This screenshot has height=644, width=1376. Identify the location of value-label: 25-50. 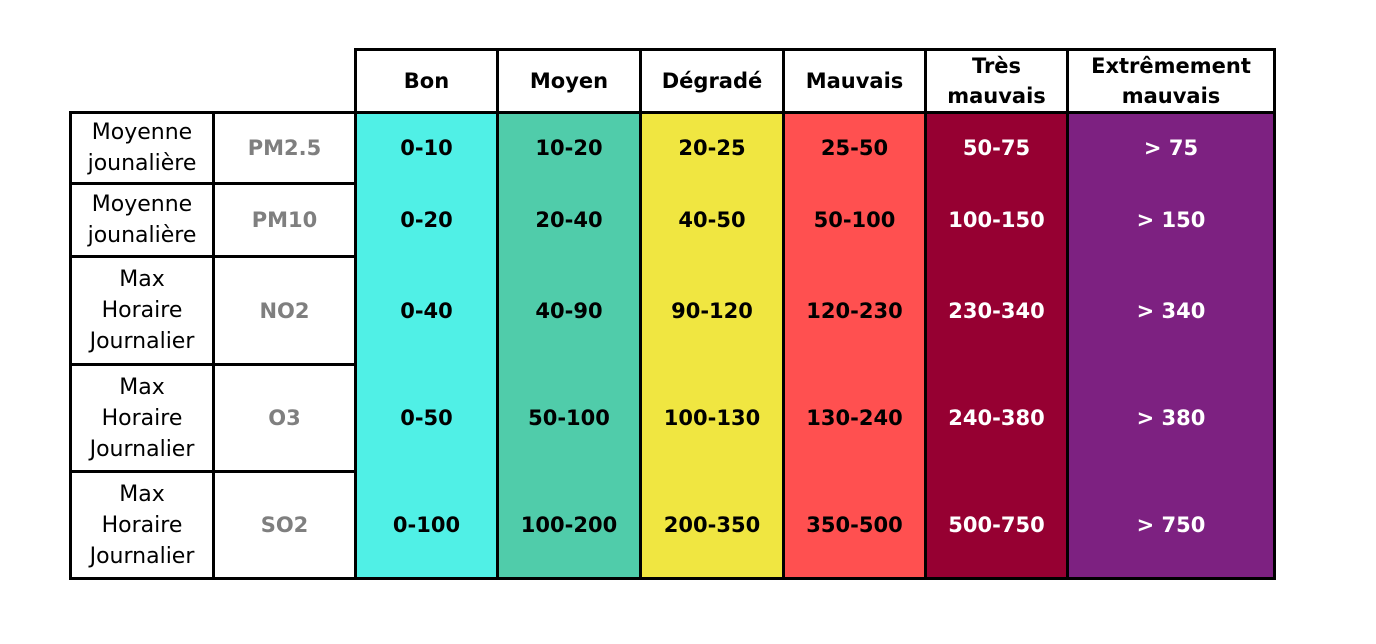
(854, 148).